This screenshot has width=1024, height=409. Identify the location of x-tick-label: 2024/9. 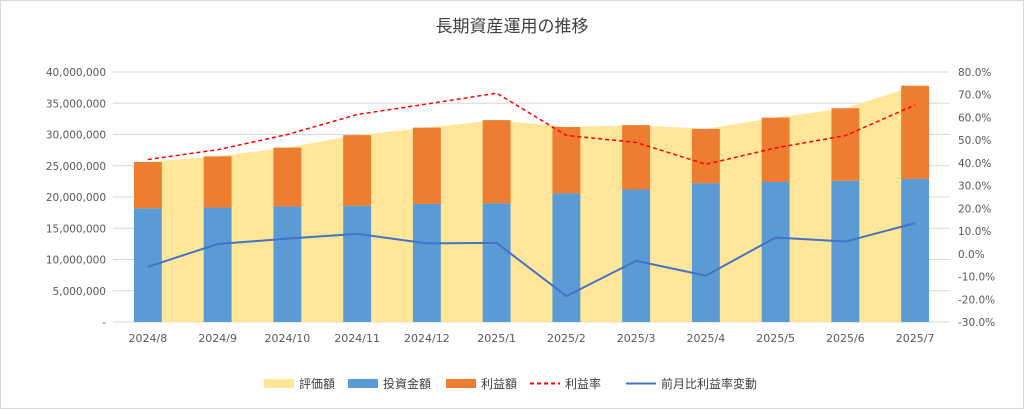
(217, 338).